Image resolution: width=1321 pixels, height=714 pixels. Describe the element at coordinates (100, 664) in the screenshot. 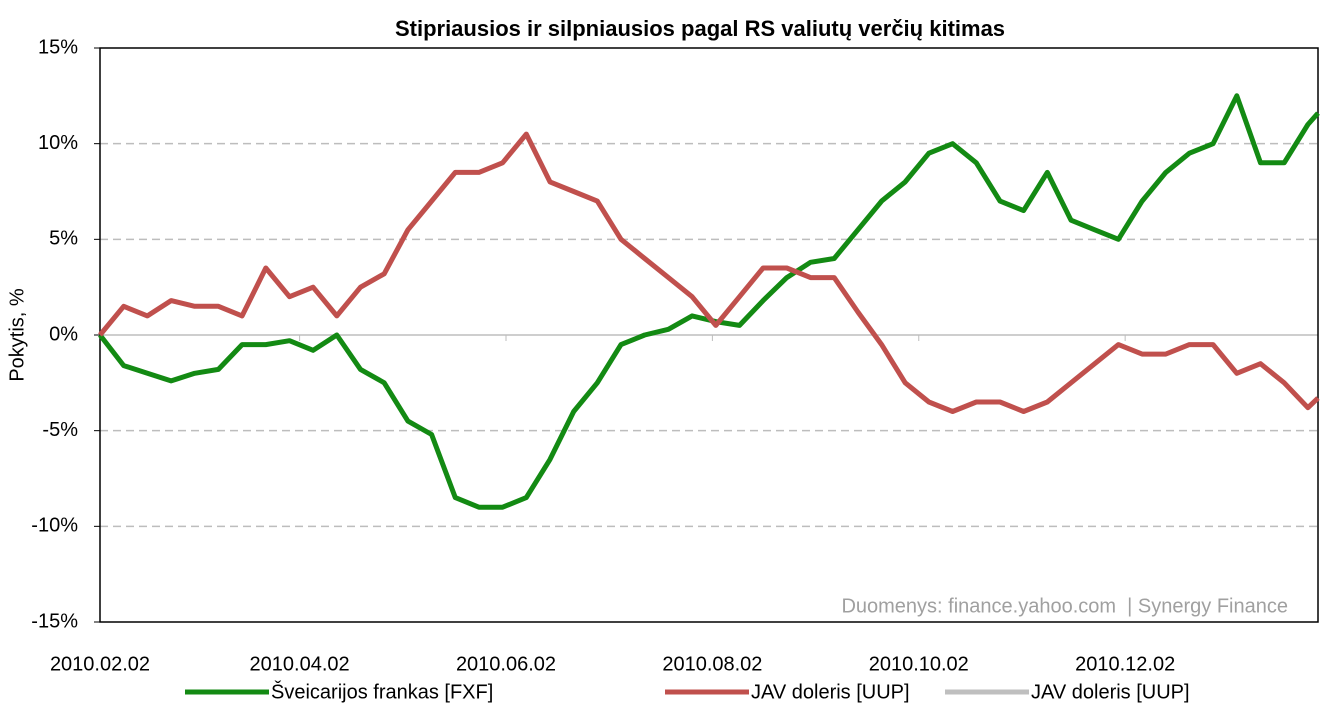

I see `x-tick-label: 2010.02.02` at that location.